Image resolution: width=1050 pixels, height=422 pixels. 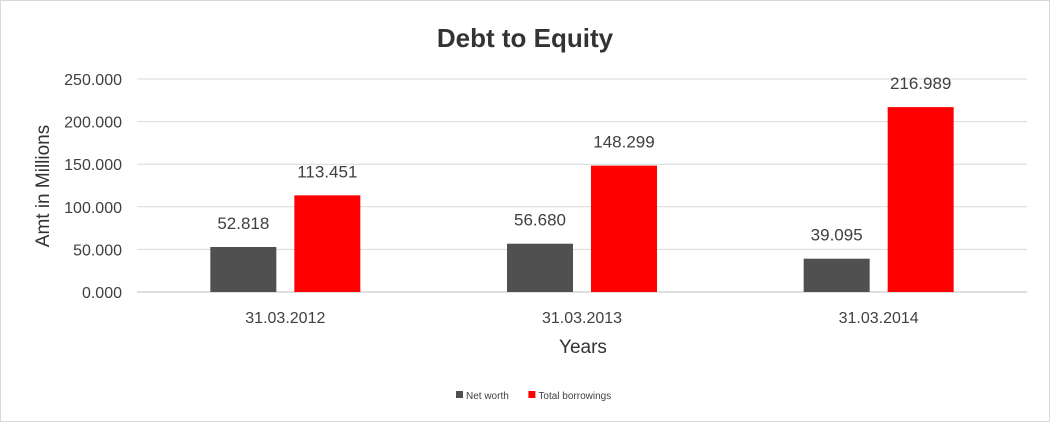 I want to click on data-label: 148.299, so click(x=623, y=142).